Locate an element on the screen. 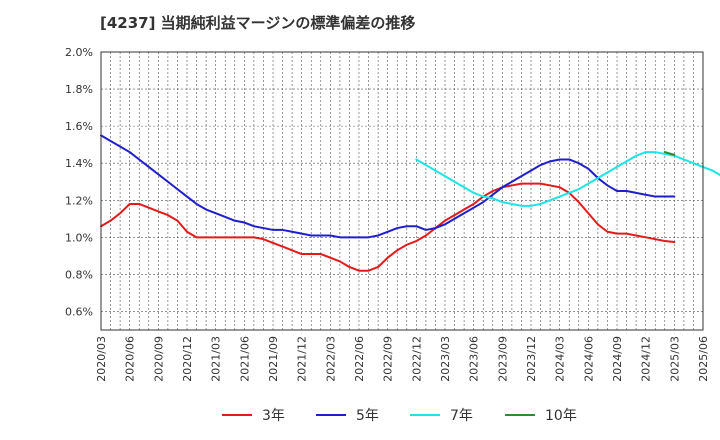 The width and height of the screenshot is (720, 440). x-tick-label: 2020/09 is located at coordinates (158, 359).